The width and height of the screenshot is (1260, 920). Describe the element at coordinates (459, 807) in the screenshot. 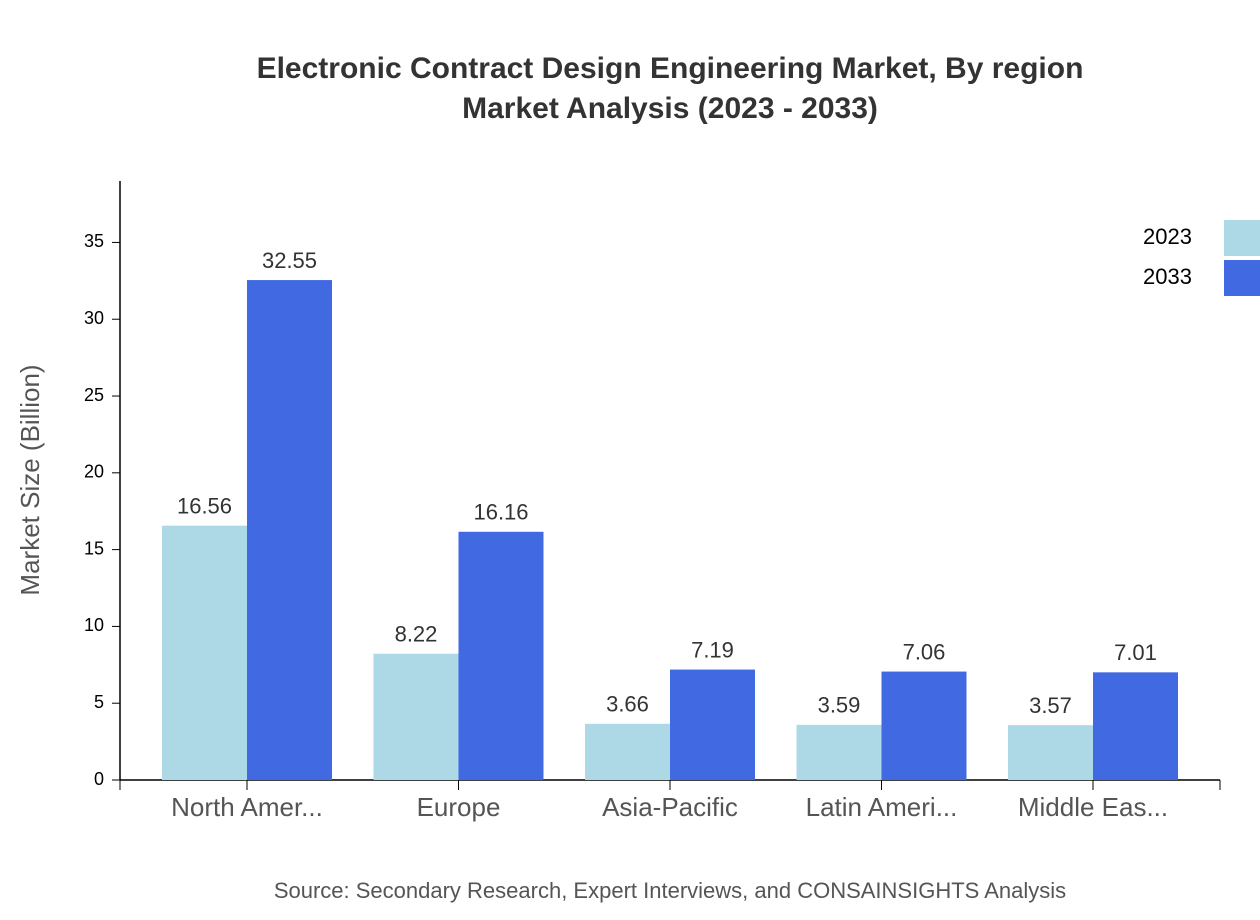

I see `x-tick-label: Europe` at that location.